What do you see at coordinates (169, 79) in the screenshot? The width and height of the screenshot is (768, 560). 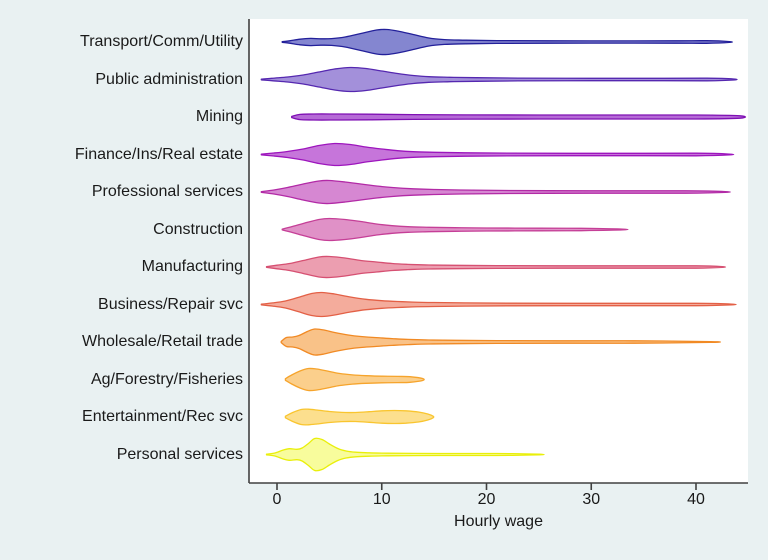 I see `category-label: Public administration` at bounding box center [169, 79].